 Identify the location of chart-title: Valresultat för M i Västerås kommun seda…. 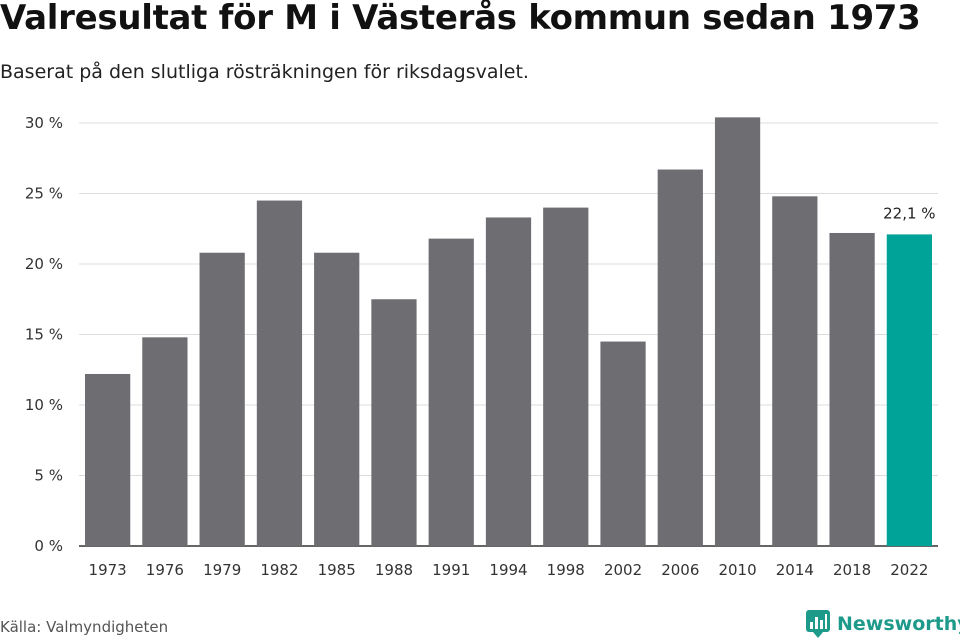
(460, 19).